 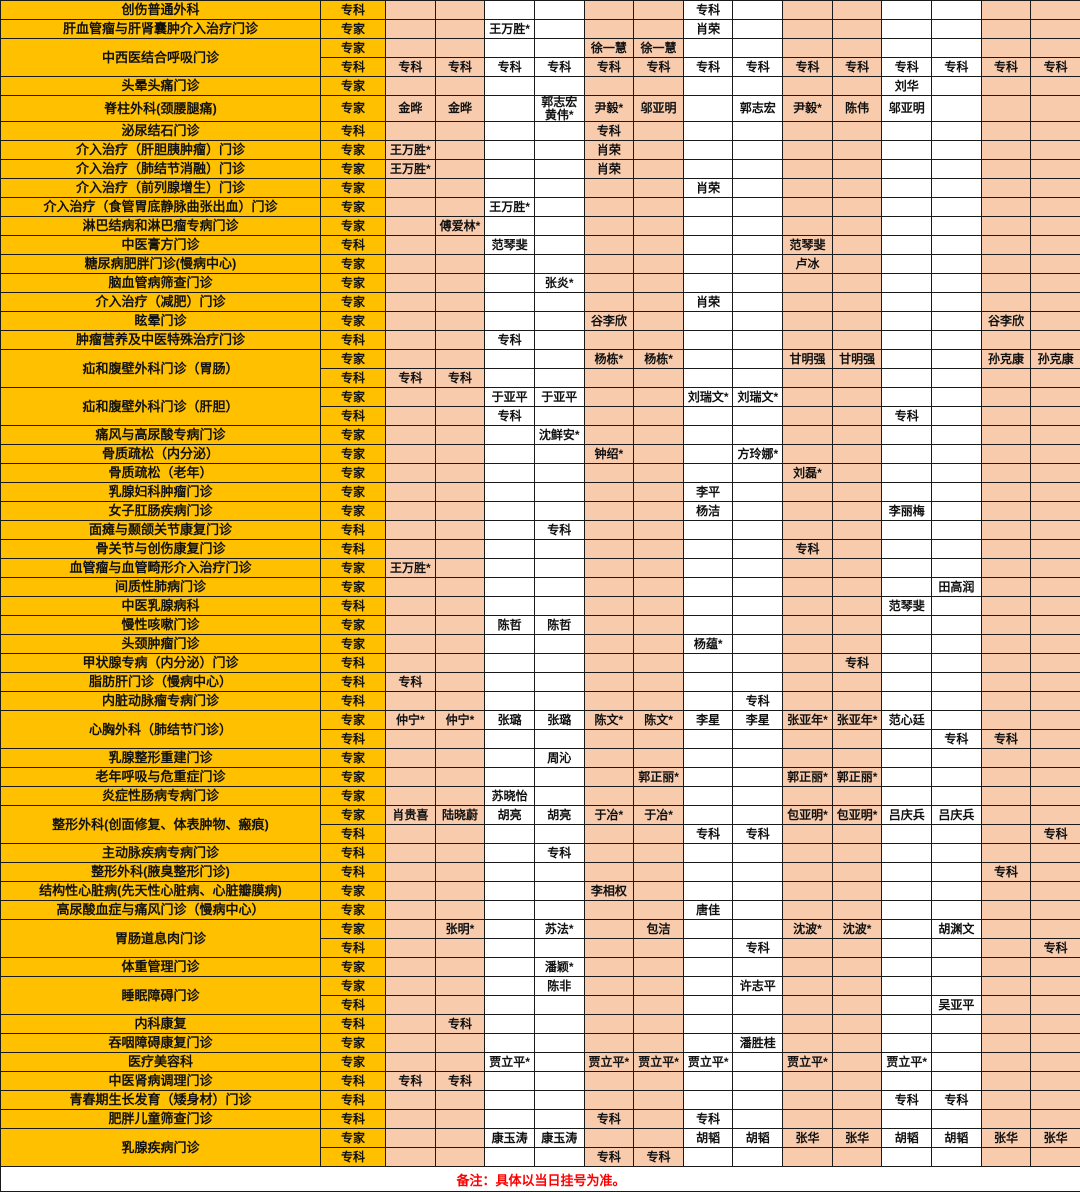 I want to click on schedule-slot-cell: 胡韬, so click(x=708, y=1138).